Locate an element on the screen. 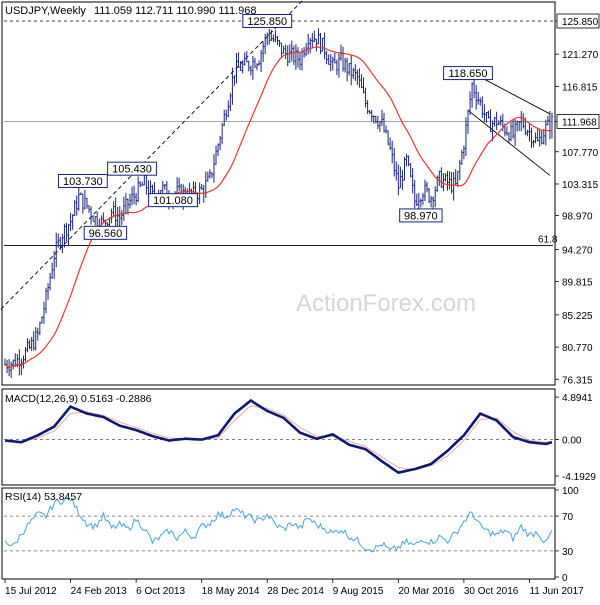 The height and width of the screenshot is (605, 600). chart-symbol: USDJPY,Weekly is located at coordinates (45, 11).